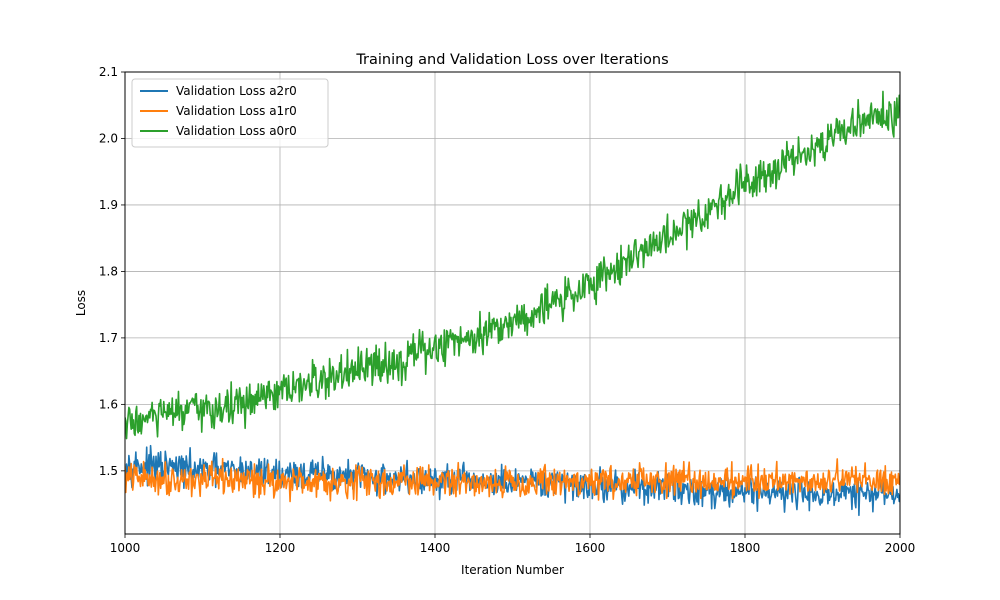  I want to click on legend-box, so click(230, 113).